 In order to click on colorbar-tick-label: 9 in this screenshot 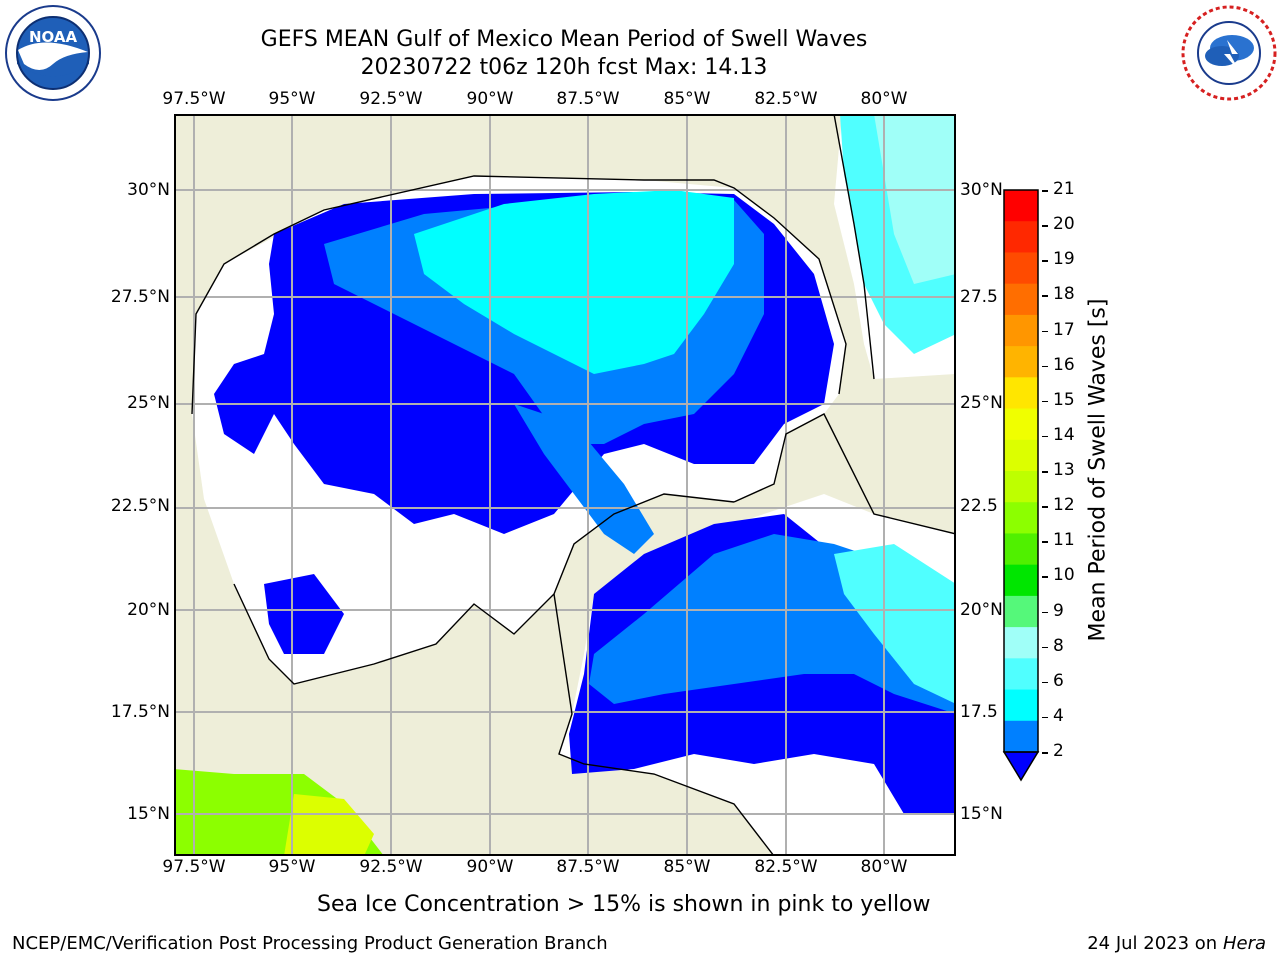, I will do `click(1058, 610)`.